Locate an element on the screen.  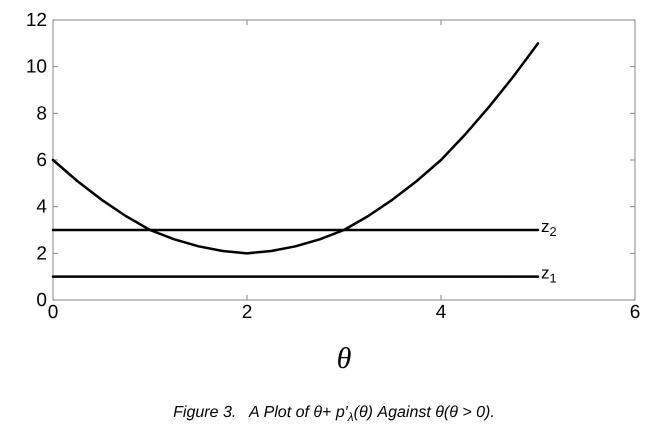
series-label: z$_{1}$ is located at coordinates (549, 275).